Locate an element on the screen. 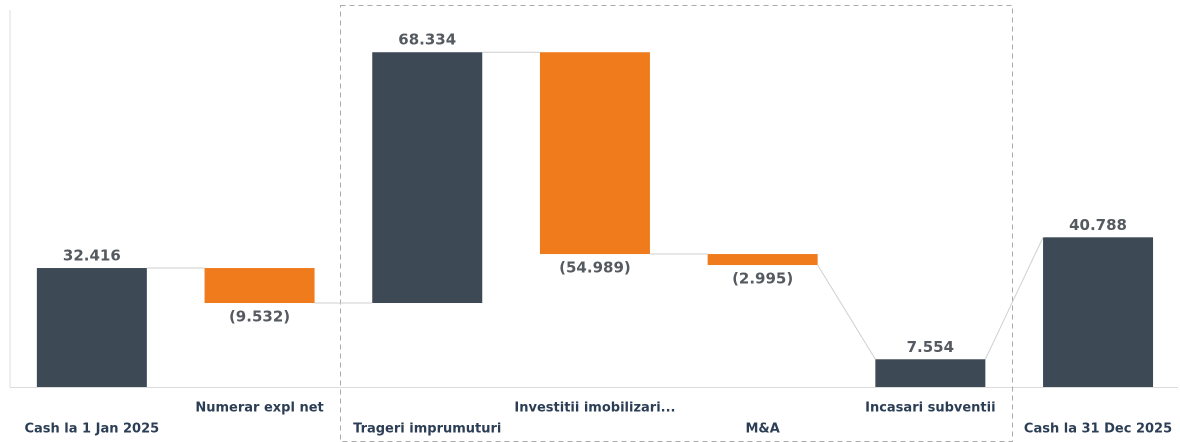 The image size is (1180, 442). x-tick-label: M&A is located at coordinates (762, 429).